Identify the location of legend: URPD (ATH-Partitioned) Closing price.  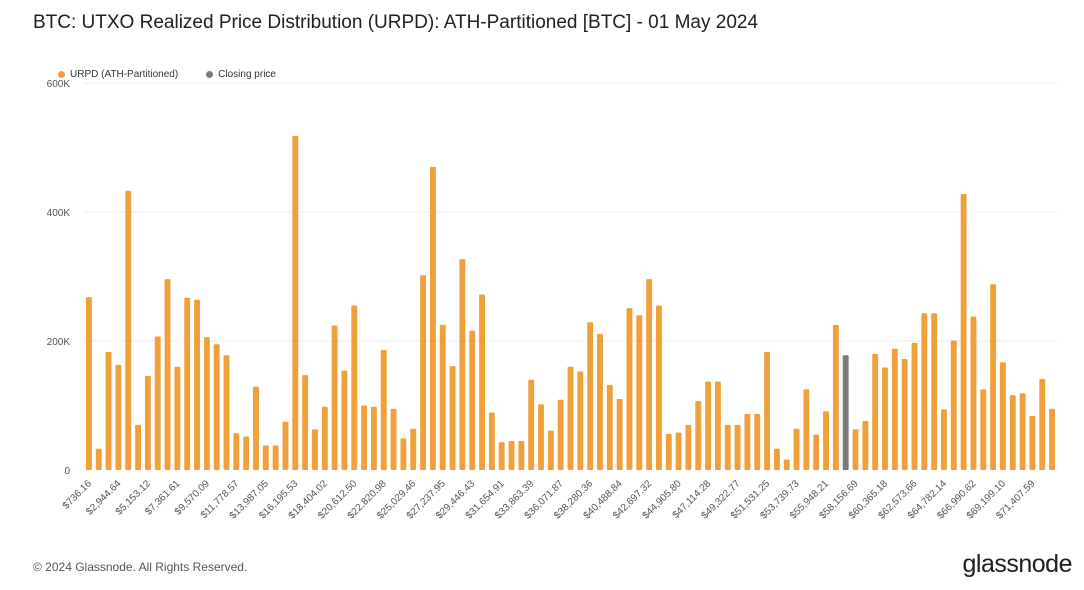
(167, 74).